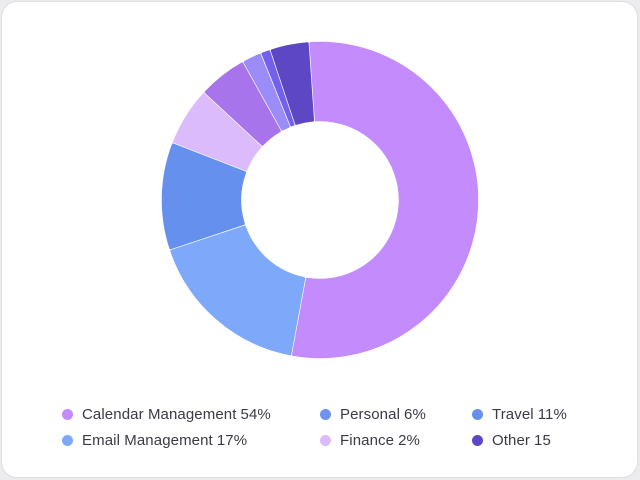  What do you see at coordinates (370, 414) in the screenshot?
I see `legend-label-personal: Personal` at bounding box center [370, 414].